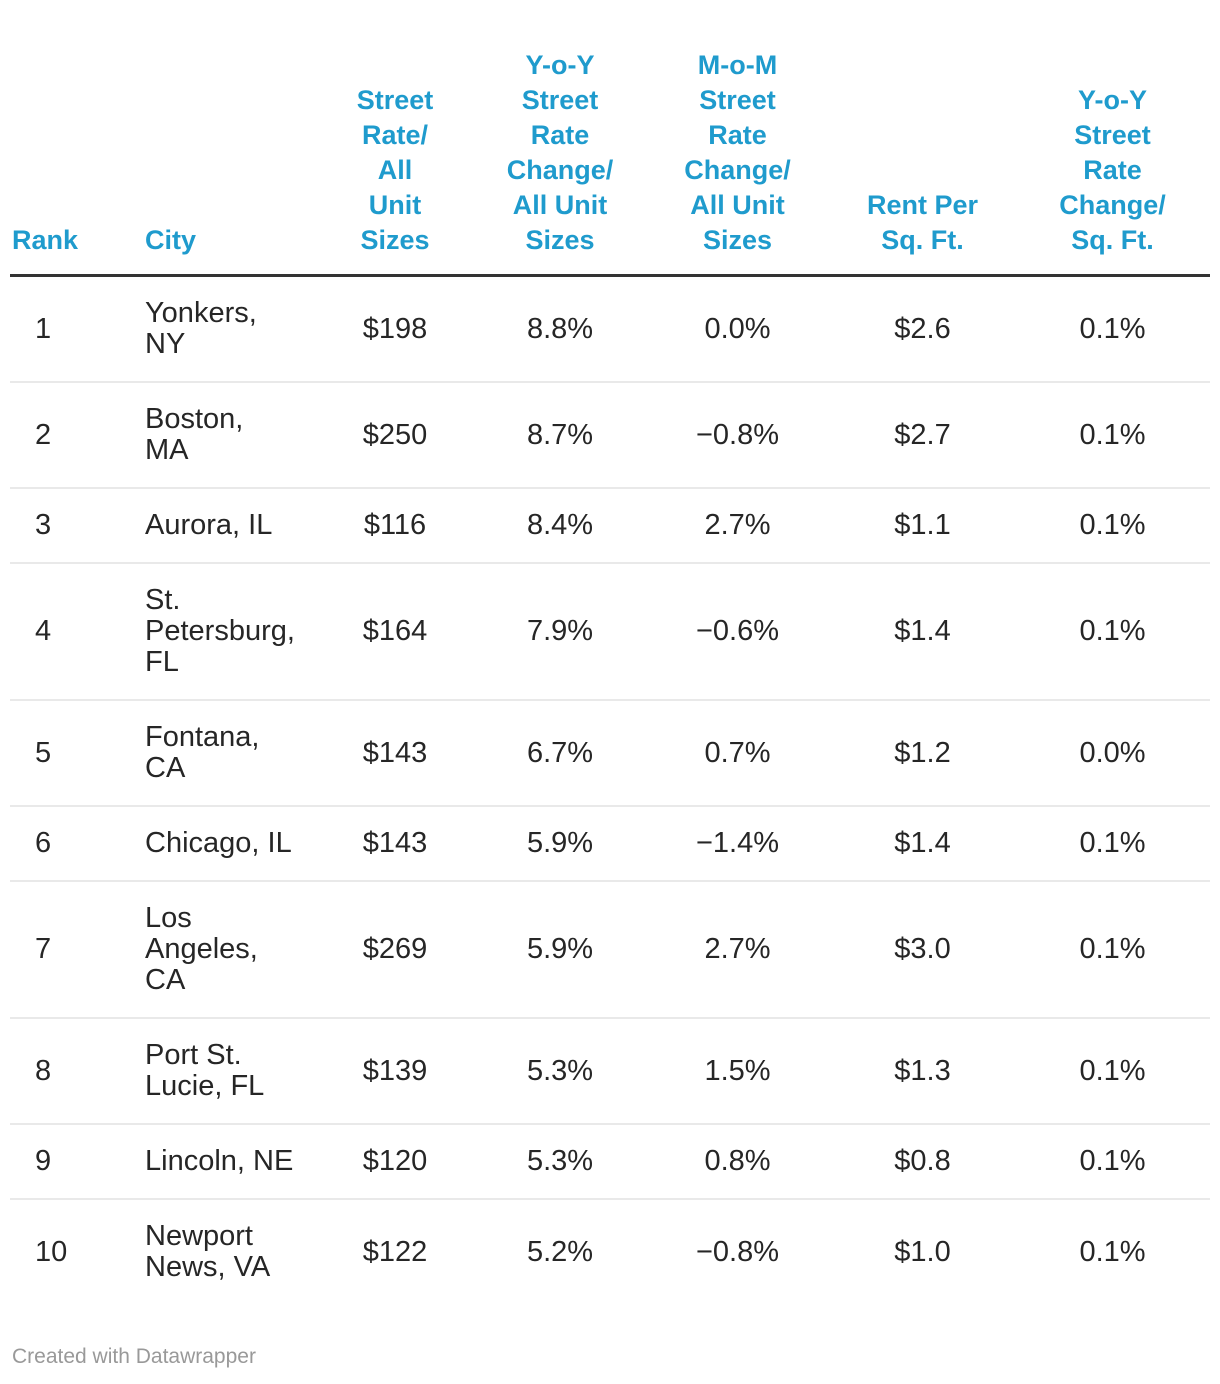 The image size is (1220, 1384). Describe the element at coordinates (134, 1356) in the screenshot. I see `datawrapper-credit-link: Created with Datawrapper` at that location.